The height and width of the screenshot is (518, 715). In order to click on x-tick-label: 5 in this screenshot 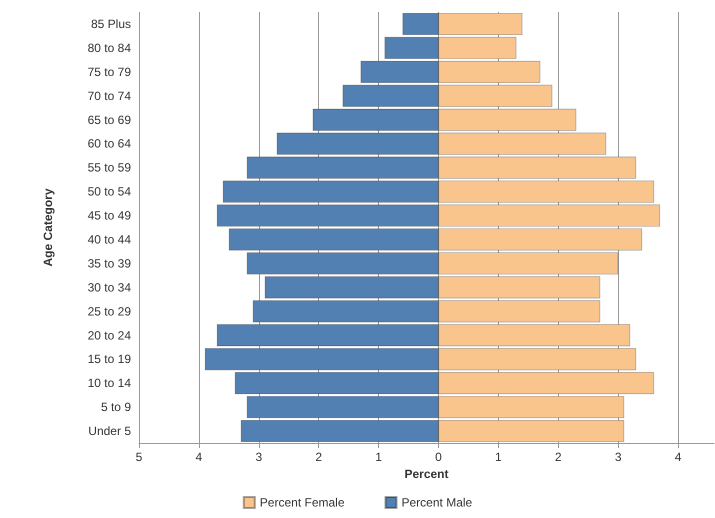, I will do `click(139, 457)`.